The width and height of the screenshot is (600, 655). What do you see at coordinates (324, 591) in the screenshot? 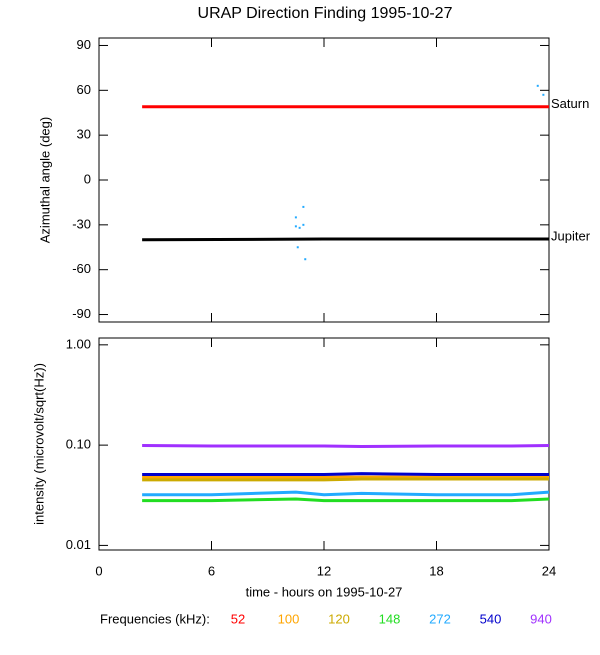
I see `x-axis-label: time - hours on 1995-10-27` at bounding box center [324, 591].